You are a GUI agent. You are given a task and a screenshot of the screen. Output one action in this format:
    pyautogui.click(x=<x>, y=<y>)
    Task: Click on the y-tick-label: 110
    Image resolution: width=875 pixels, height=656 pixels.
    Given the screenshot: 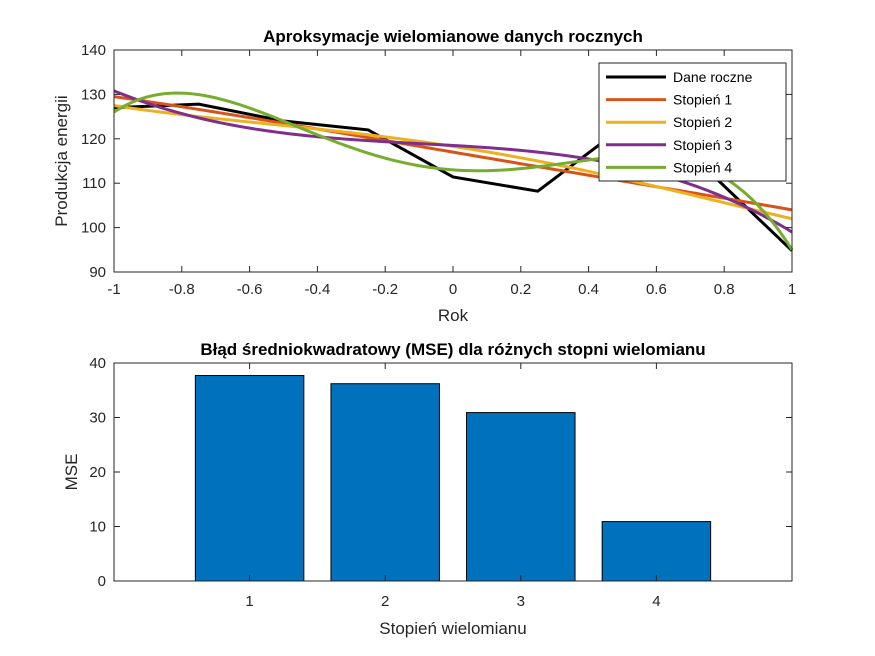 What is the action you would take?
    pyautogui.click(x=94, y=183)
    